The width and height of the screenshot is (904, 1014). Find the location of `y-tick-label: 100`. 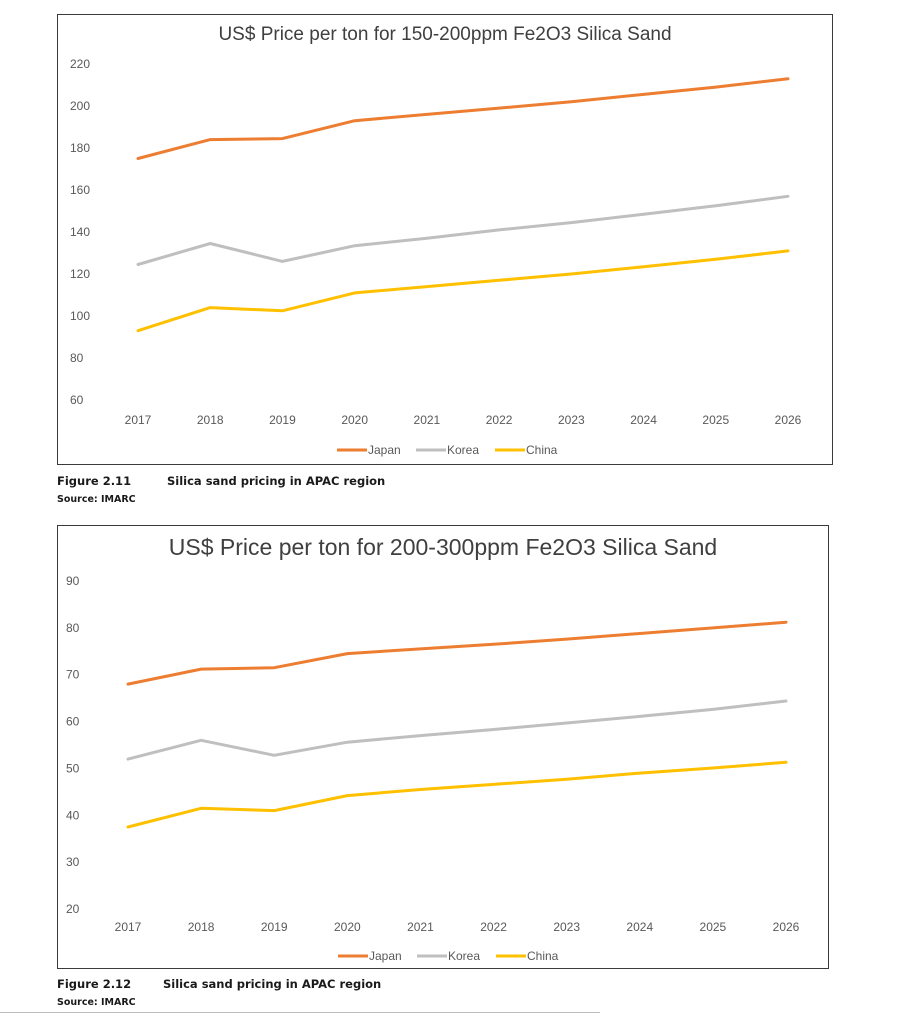

y-tick-label: 100 is located at coordinates (80, 316).